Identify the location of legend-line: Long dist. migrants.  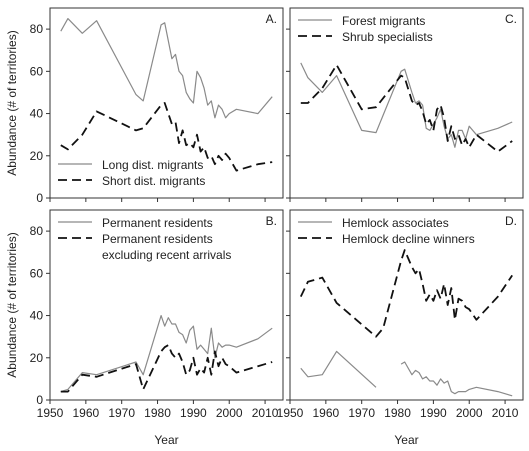
(152, 165).